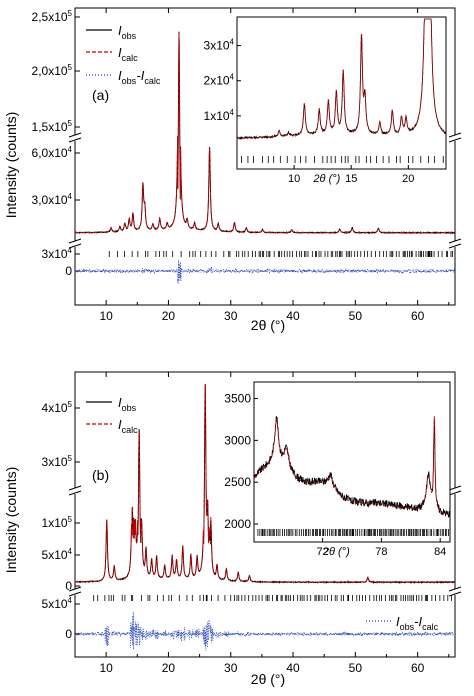 The width and height of the screenshot is (474, 696). I want to click on legend-entry: Iobs-Icalc, so click(417, 623).